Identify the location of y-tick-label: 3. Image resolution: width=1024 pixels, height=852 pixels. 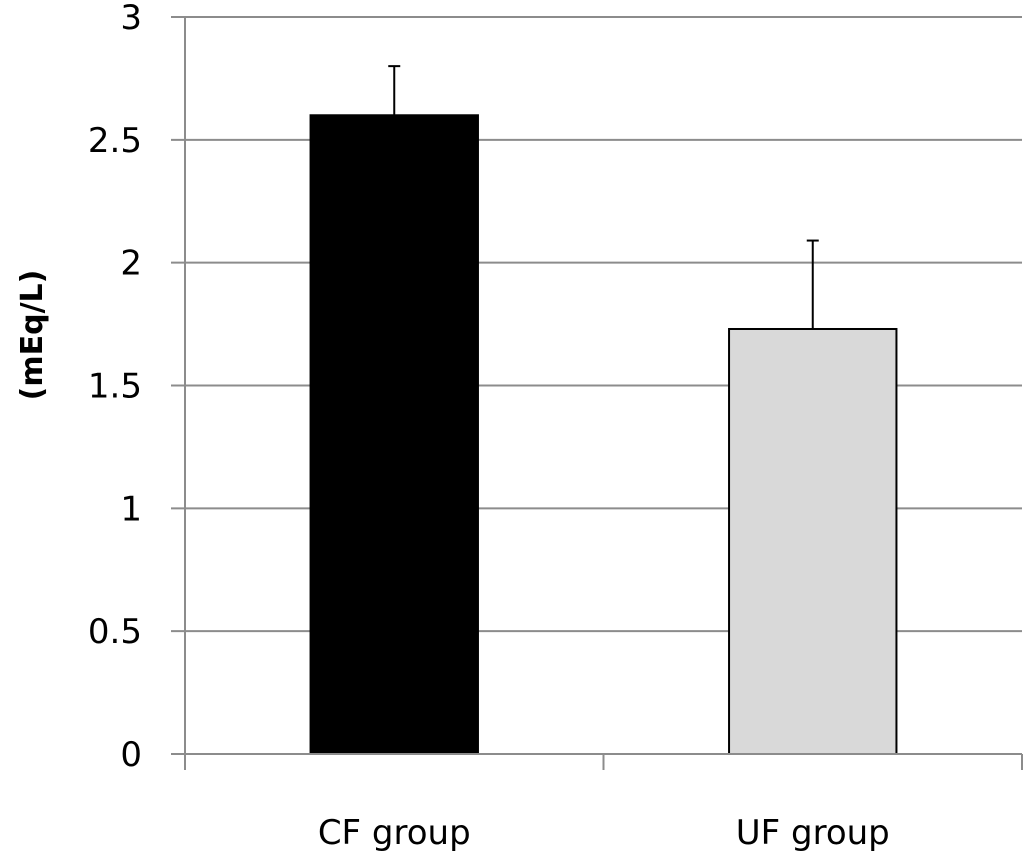
(131, 19).